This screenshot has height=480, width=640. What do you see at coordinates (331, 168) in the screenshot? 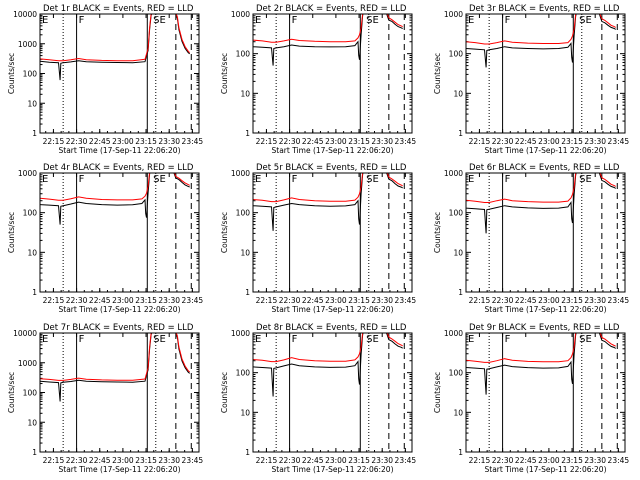
I see `chart-title: Det 5r BLACK = Events, RED = LLD` at bounding box center [331, 168].